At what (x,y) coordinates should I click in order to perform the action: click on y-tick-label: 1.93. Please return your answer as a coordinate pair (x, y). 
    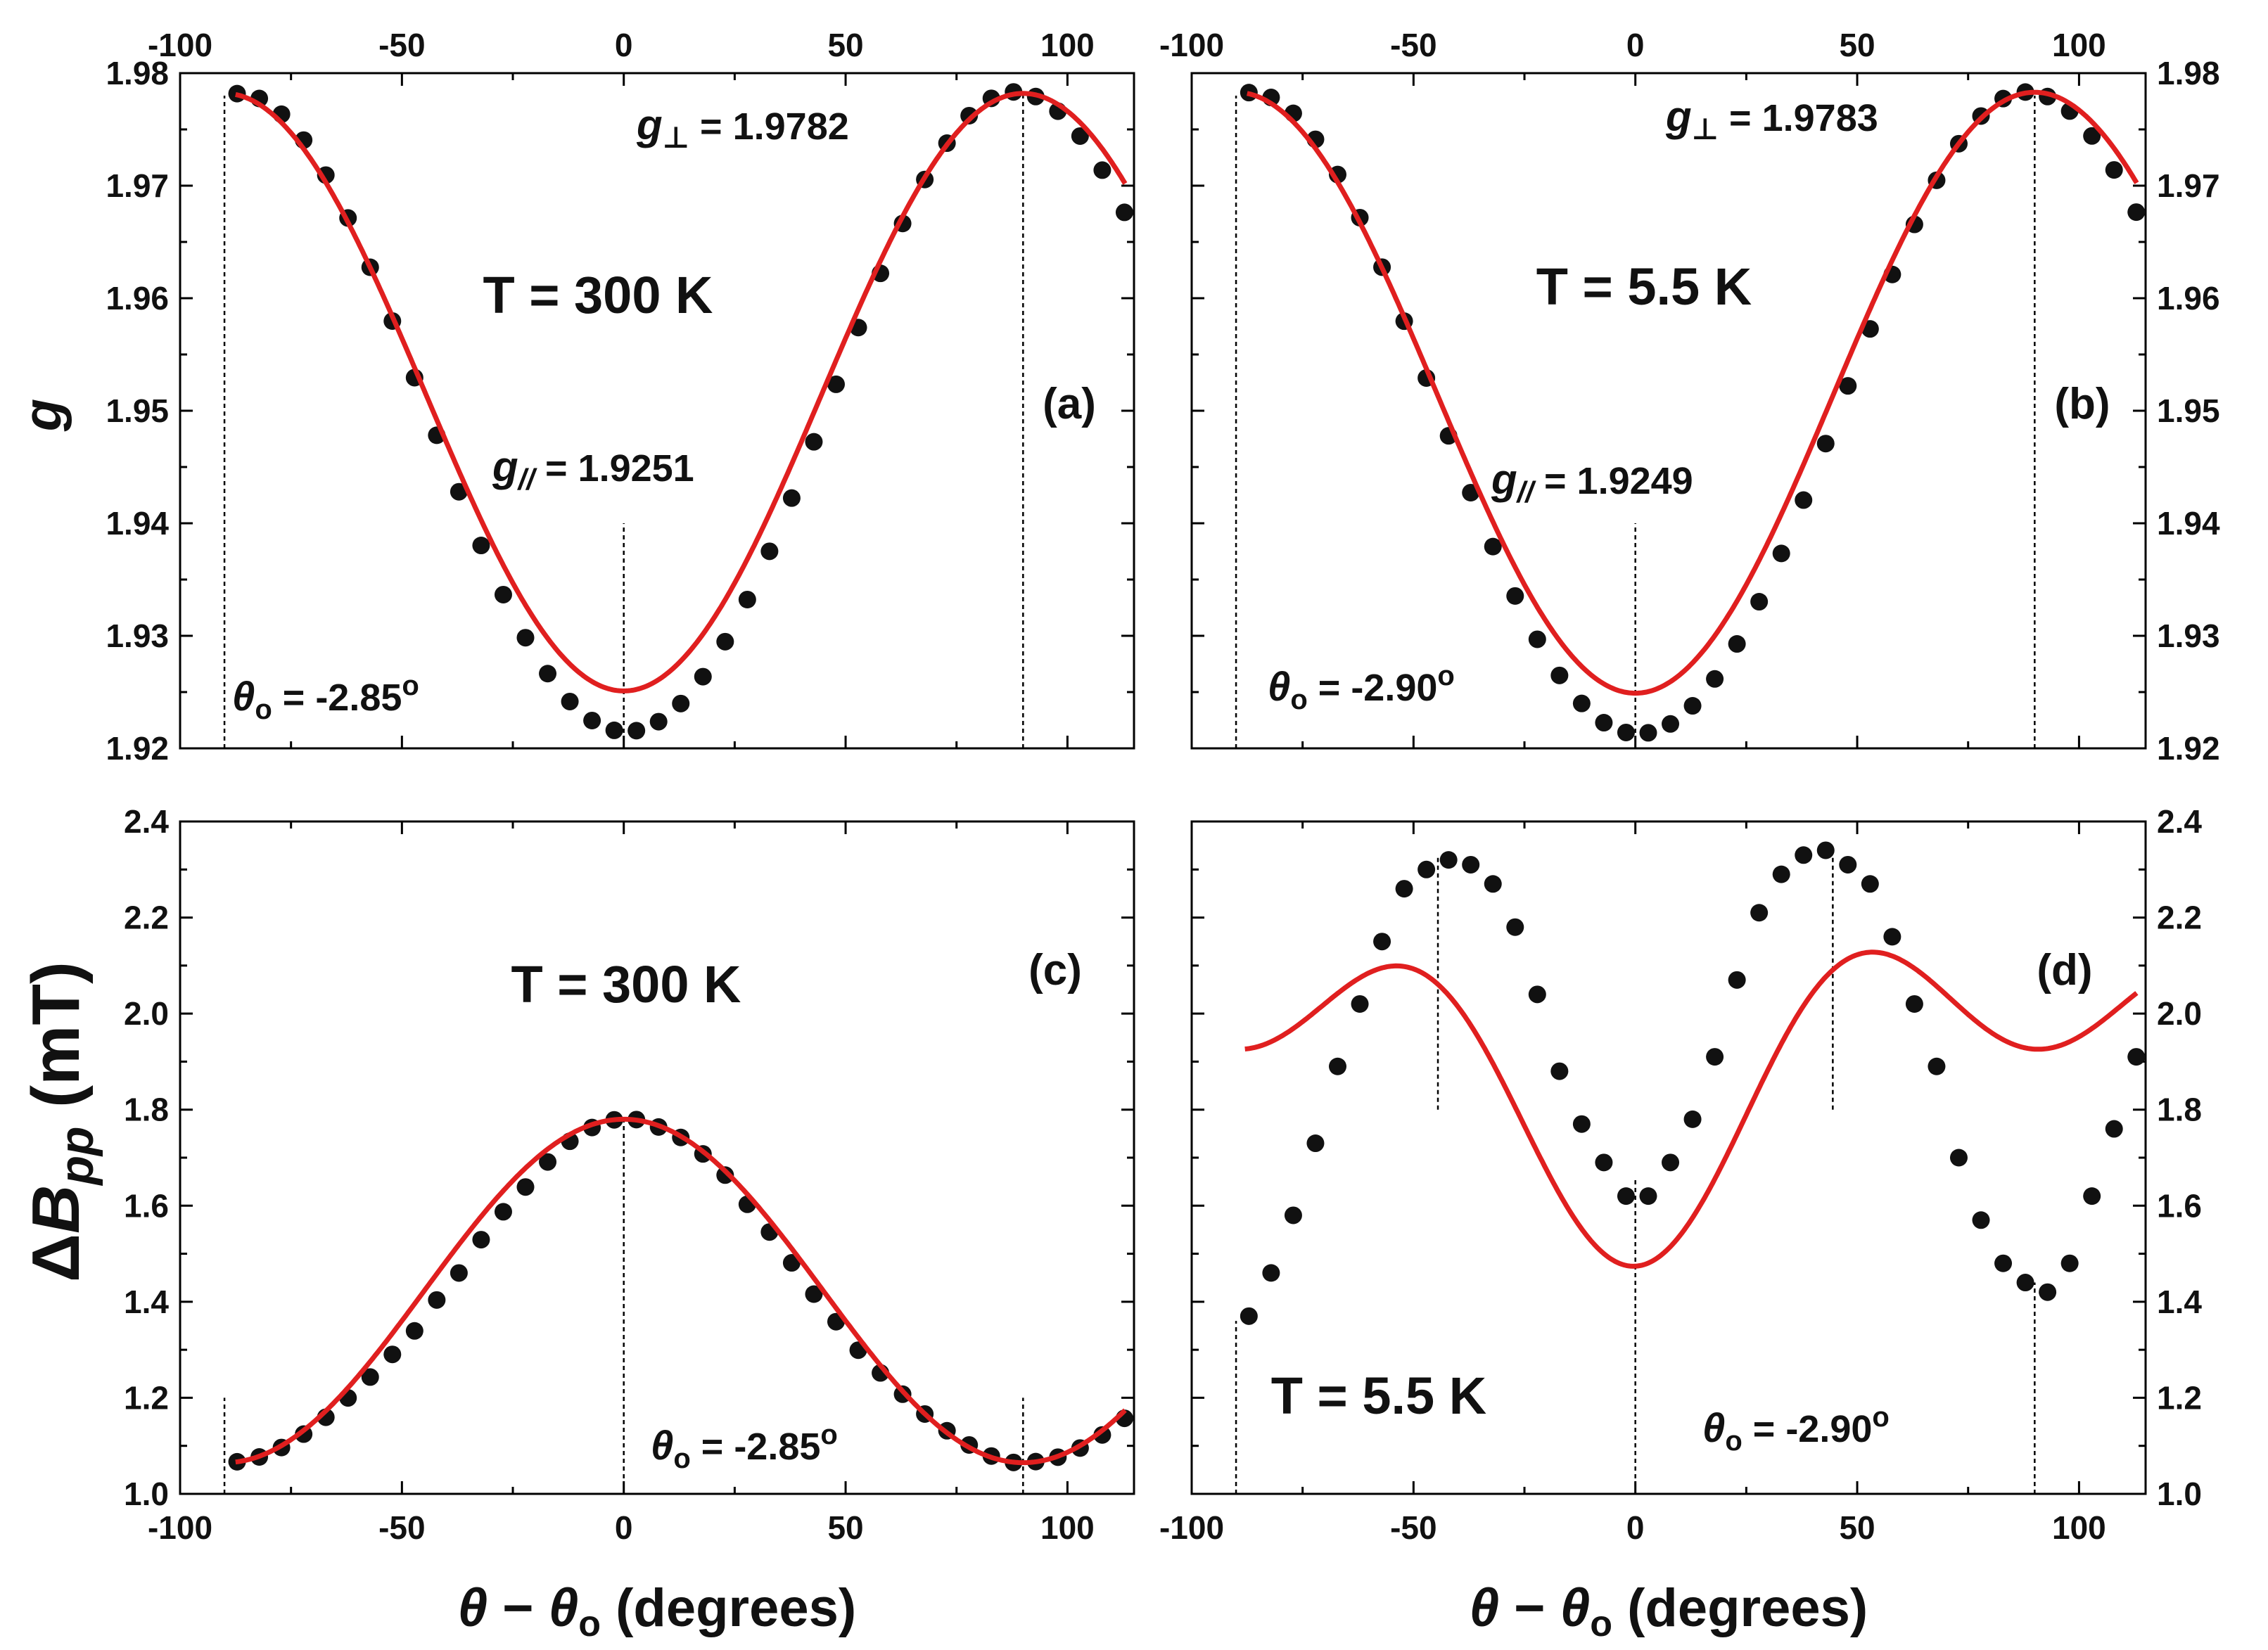
    Looking at the image, I should click on (2188, 636).